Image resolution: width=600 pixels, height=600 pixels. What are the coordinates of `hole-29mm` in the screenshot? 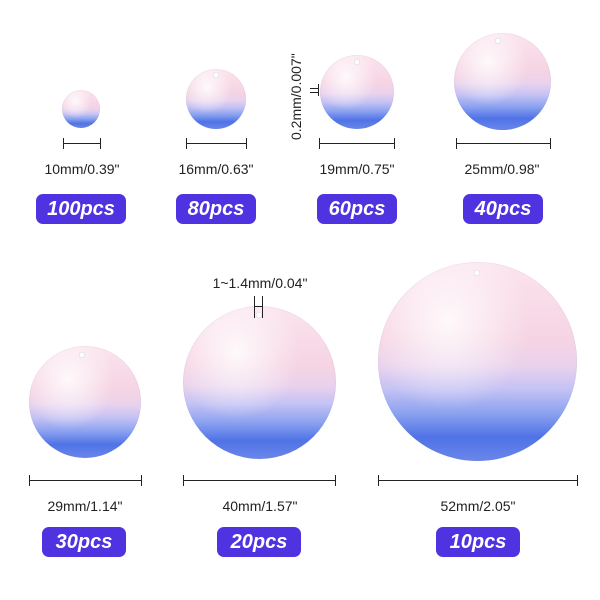 It's located at (82, 355).